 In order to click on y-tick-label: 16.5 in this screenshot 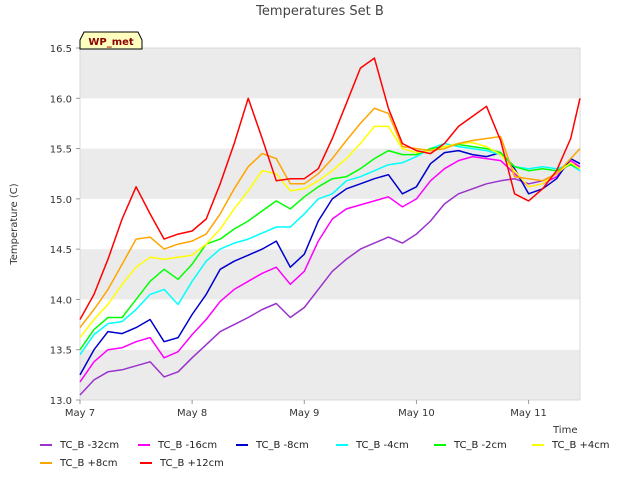, I will do `click(61, 49)`.